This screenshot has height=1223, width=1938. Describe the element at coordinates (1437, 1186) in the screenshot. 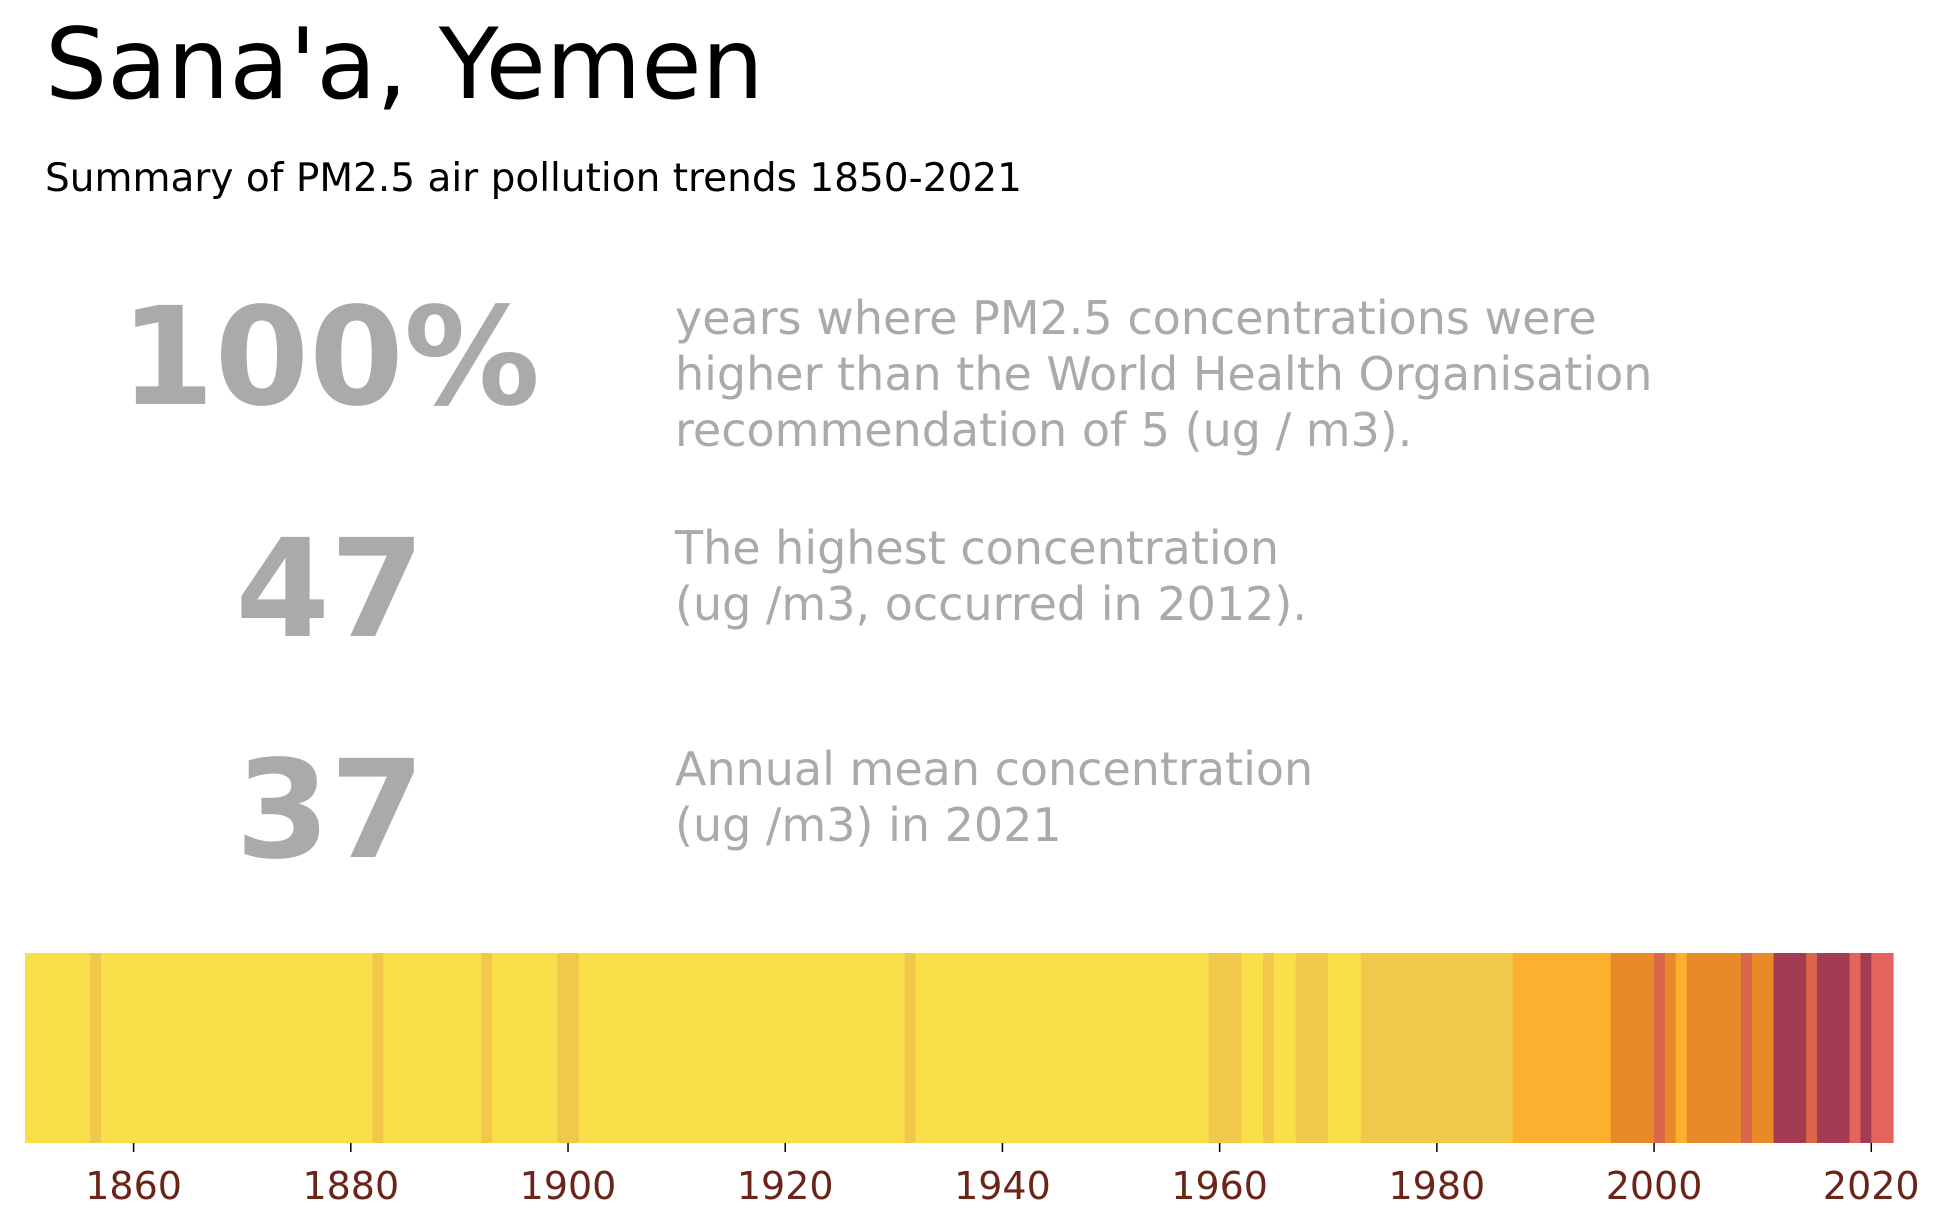

I see `x-tick-label: 1980` at that location.